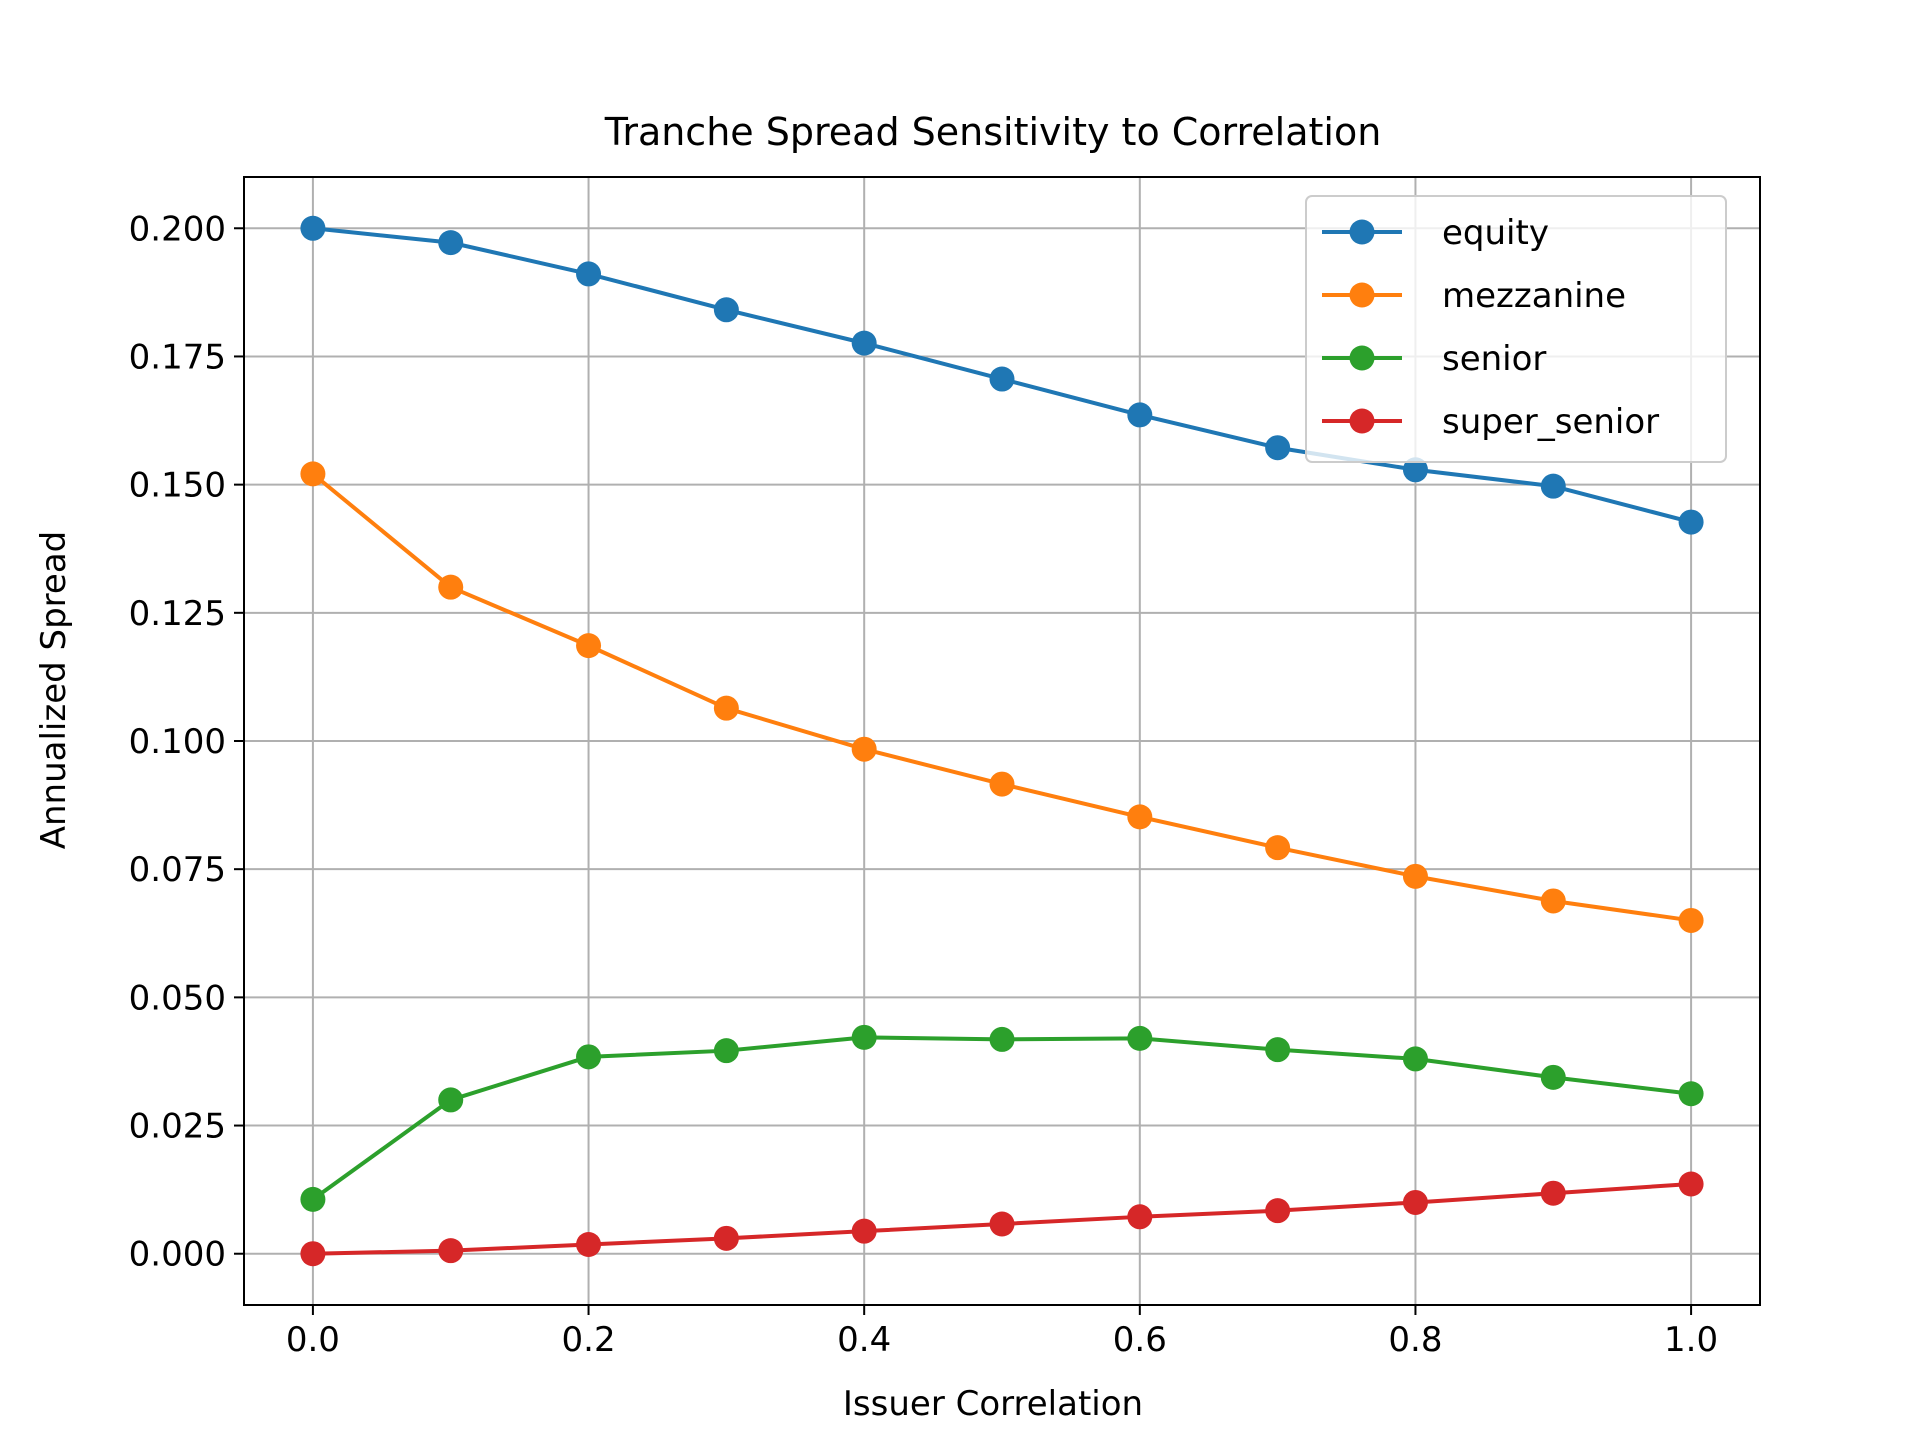 This screenshot has height=1440, width=1920. I want to click on legend-box, so click(1516, 329).